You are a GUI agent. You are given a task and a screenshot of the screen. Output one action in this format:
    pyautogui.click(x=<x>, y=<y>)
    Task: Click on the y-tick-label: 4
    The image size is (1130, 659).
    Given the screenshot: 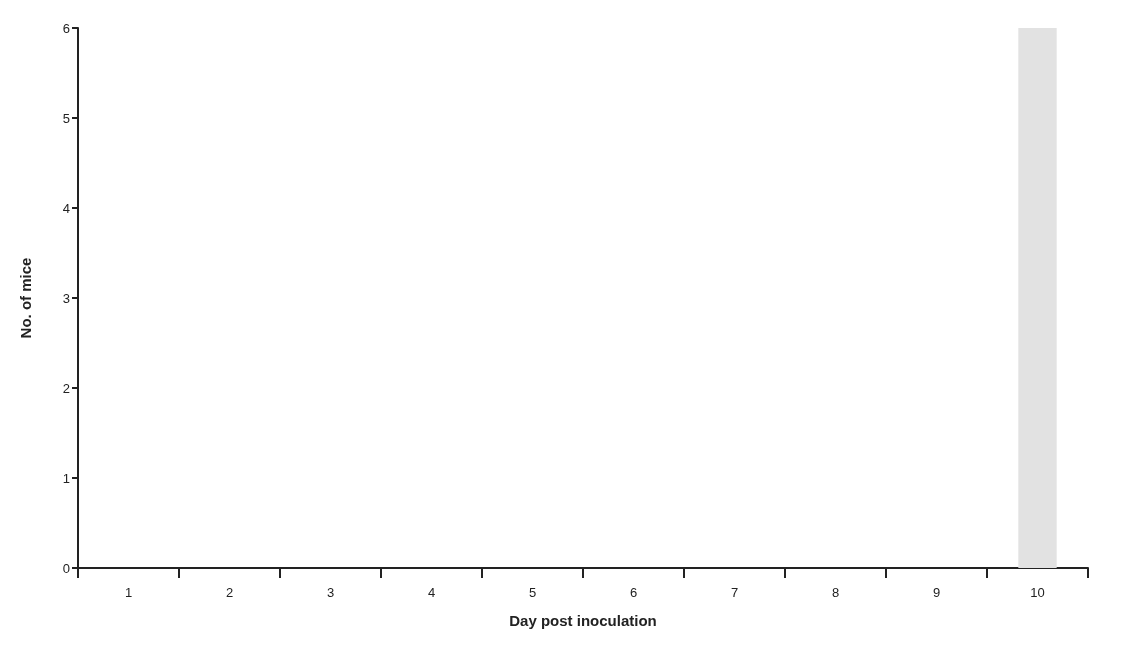 What is the action you would take?
    pyautogui.click(x=66, y=208)
    